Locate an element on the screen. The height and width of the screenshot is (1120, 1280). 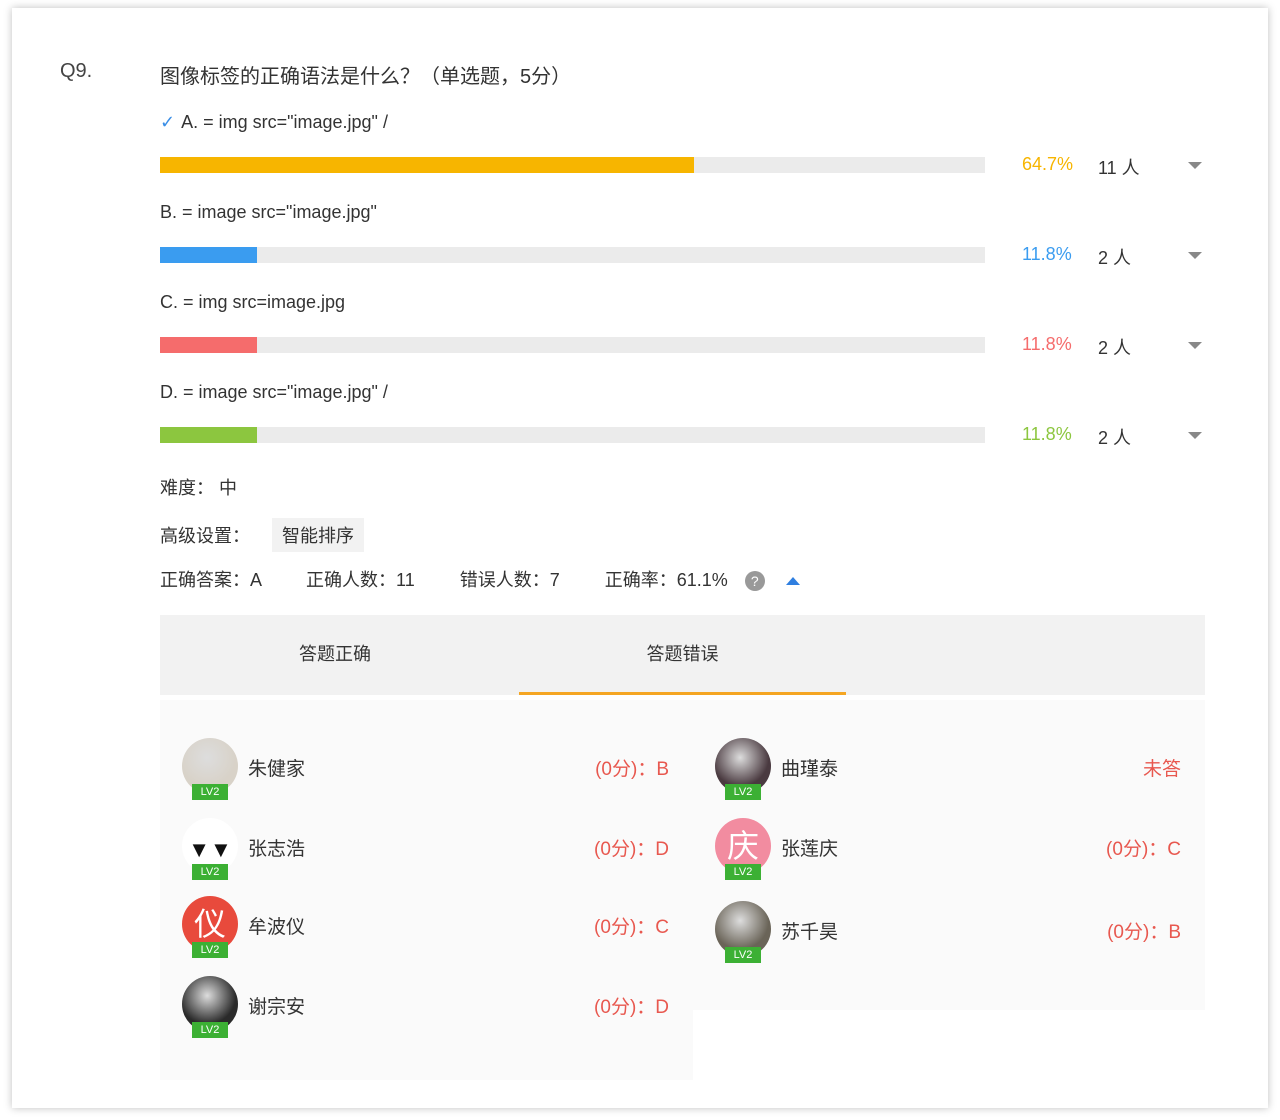
option-label: D. = image src="image.jpg" / is located at coordinates (274, 392).